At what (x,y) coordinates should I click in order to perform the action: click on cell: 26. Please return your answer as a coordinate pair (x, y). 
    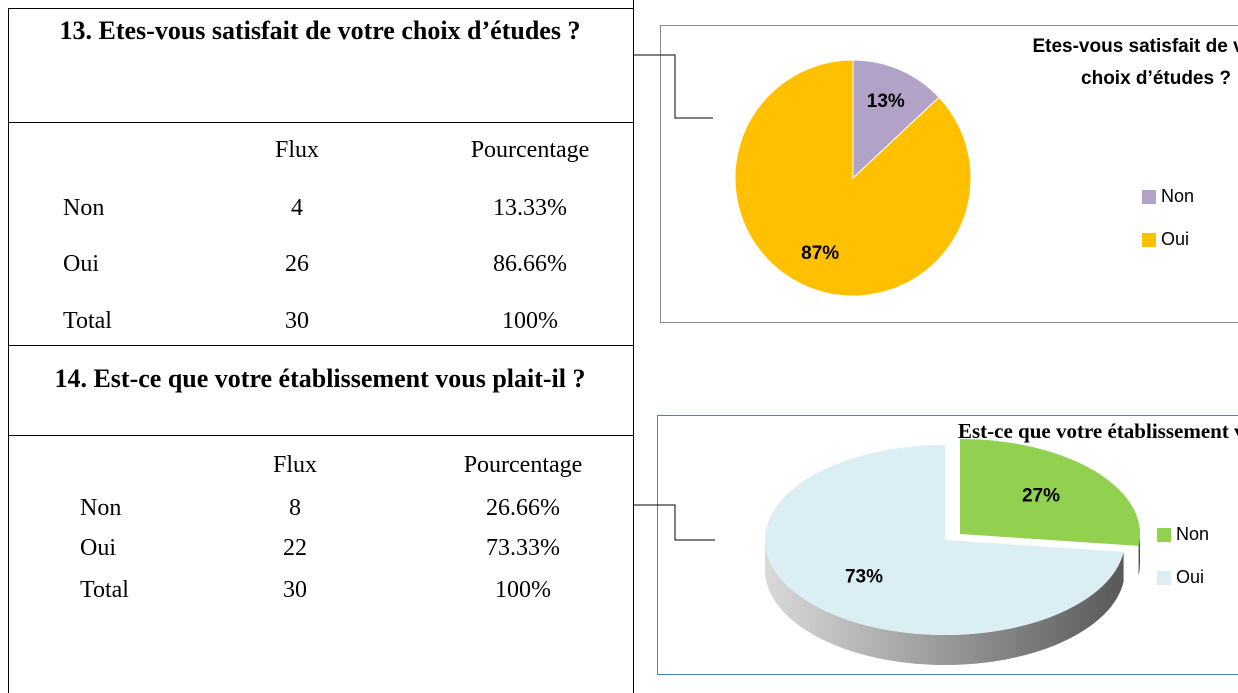
    Looking at the image, I should click on (297, 264).